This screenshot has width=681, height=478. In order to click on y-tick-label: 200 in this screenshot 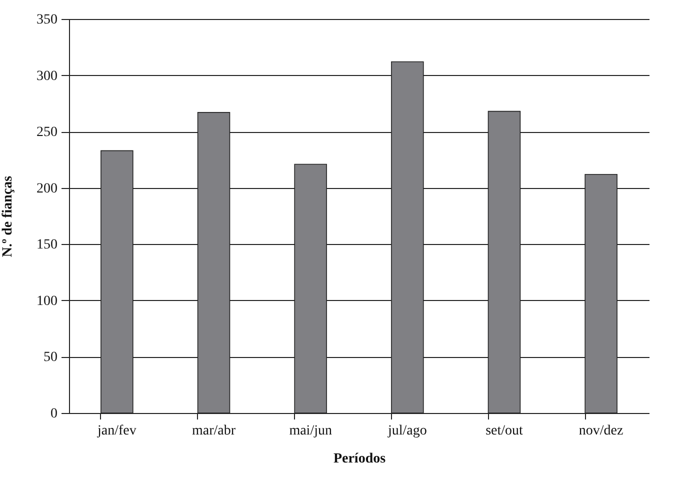, I will do `click(47, 188)`.